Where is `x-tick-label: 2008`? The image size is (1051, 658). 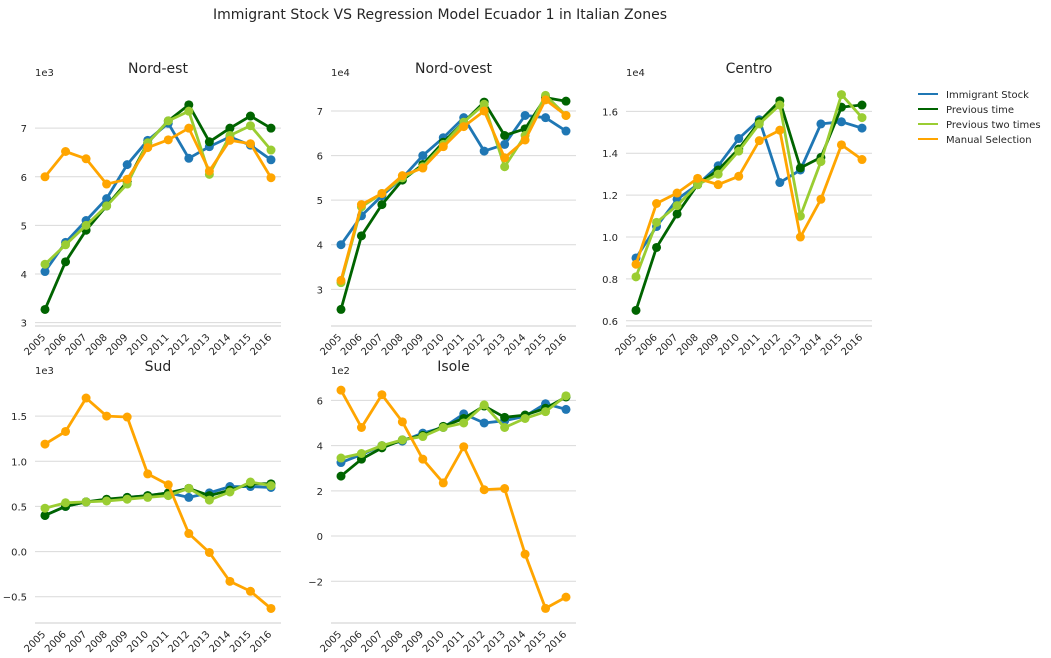 x-tick-label: 2008 is located at coordinates (393, 642).